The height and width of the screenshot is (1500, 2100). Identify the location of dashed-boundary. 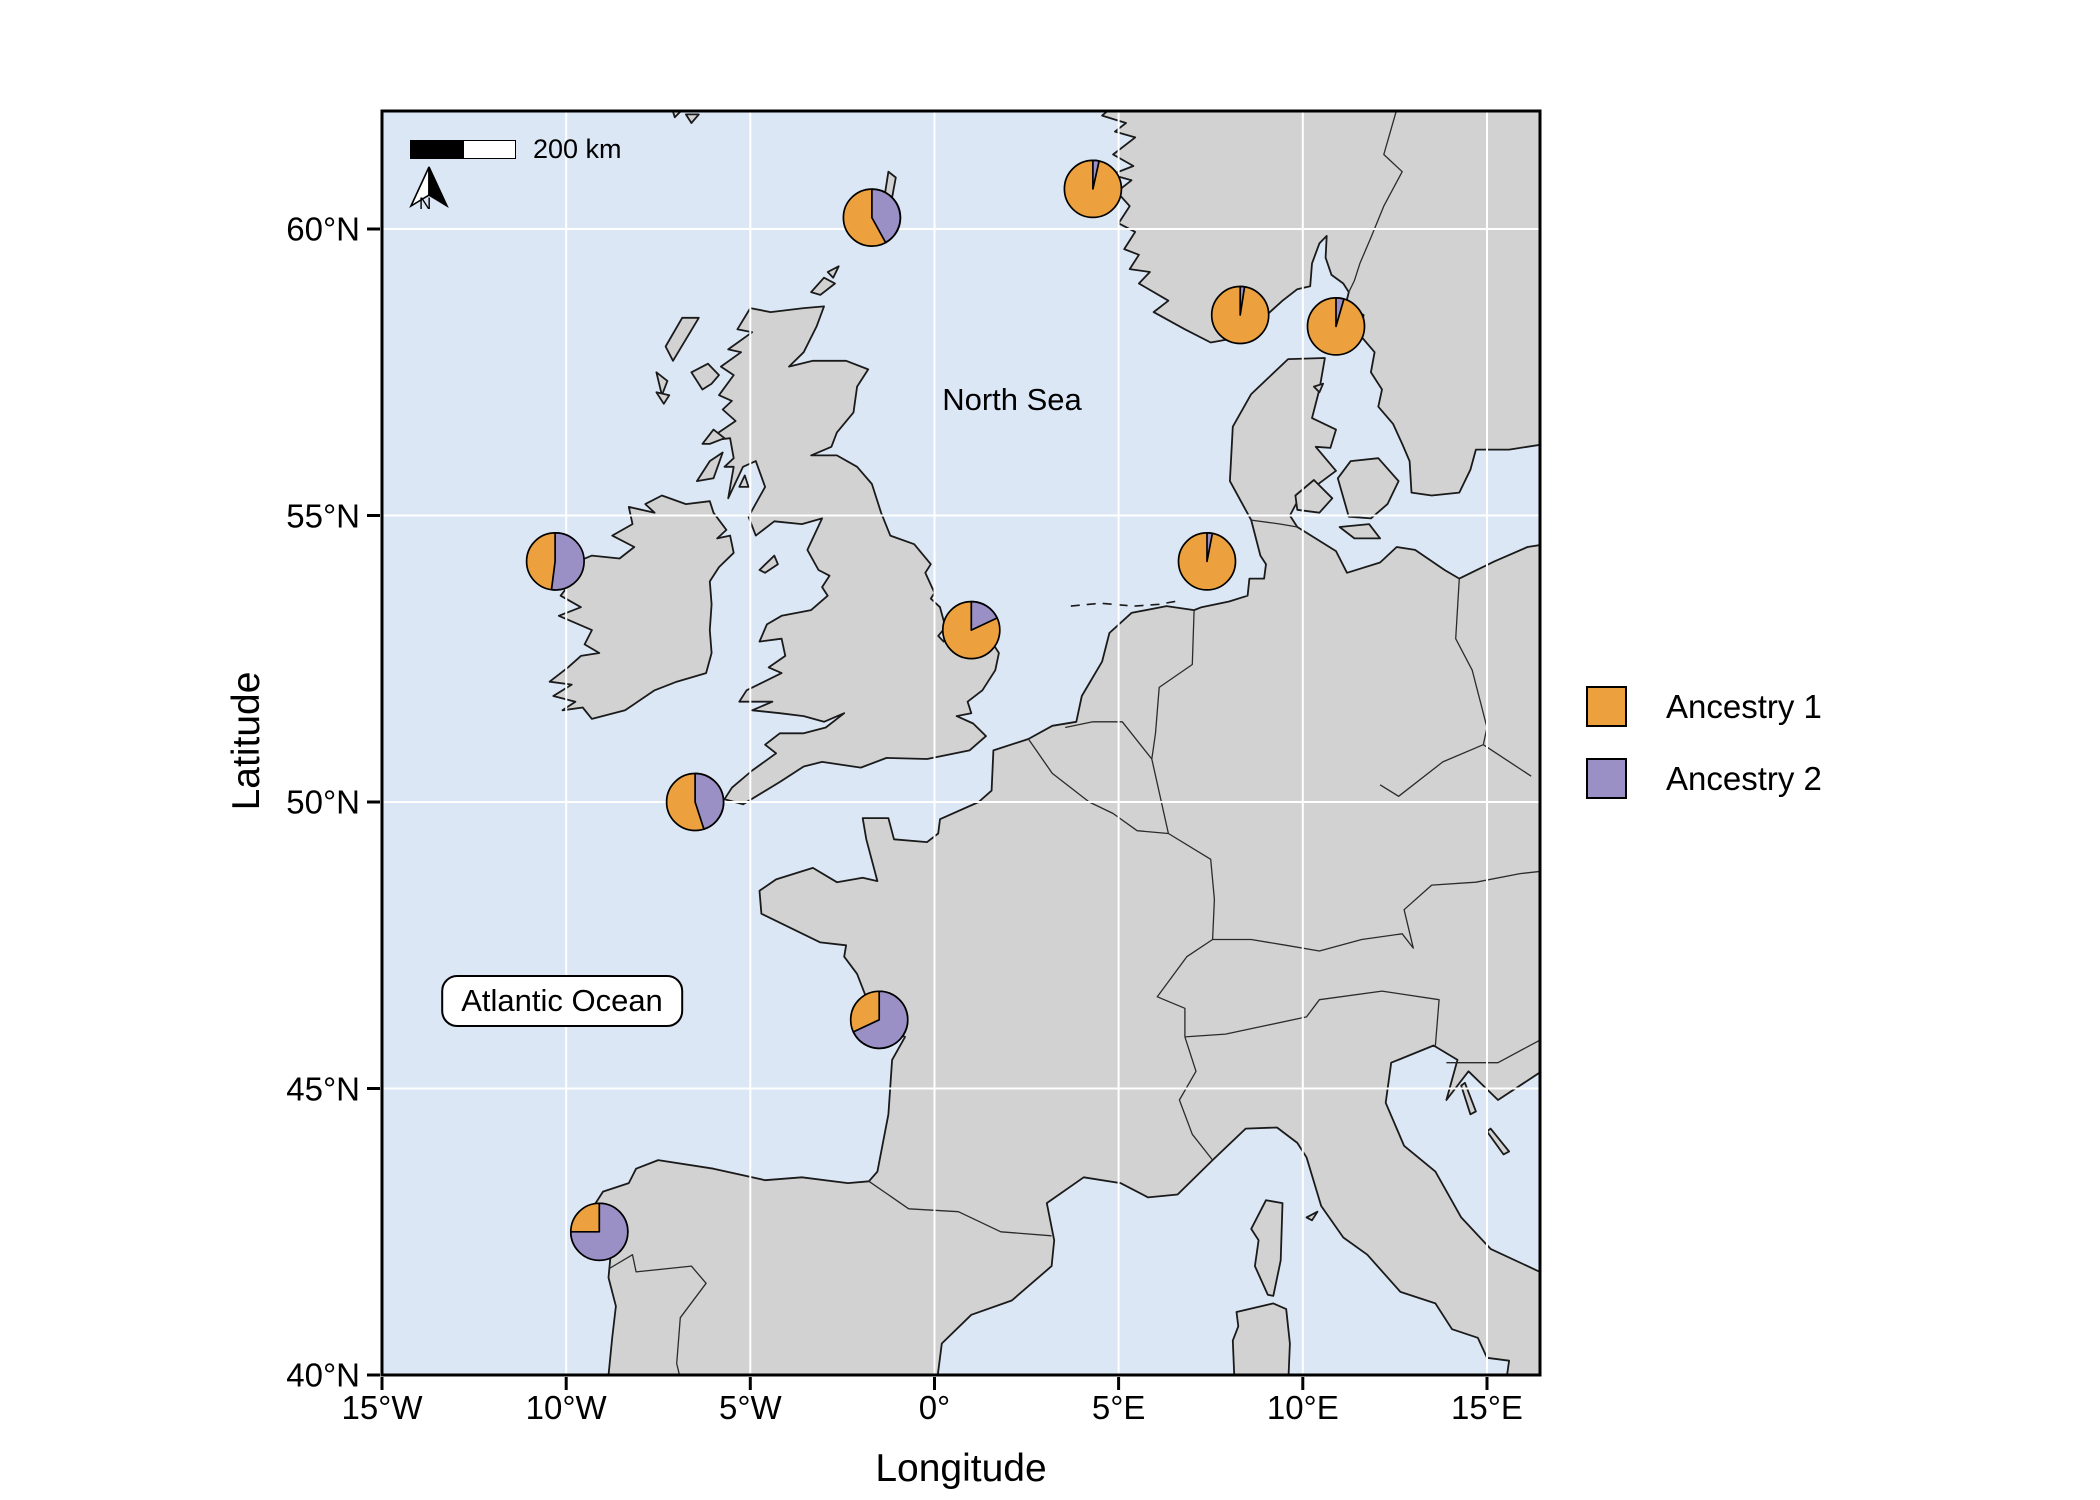
(1126, 603).